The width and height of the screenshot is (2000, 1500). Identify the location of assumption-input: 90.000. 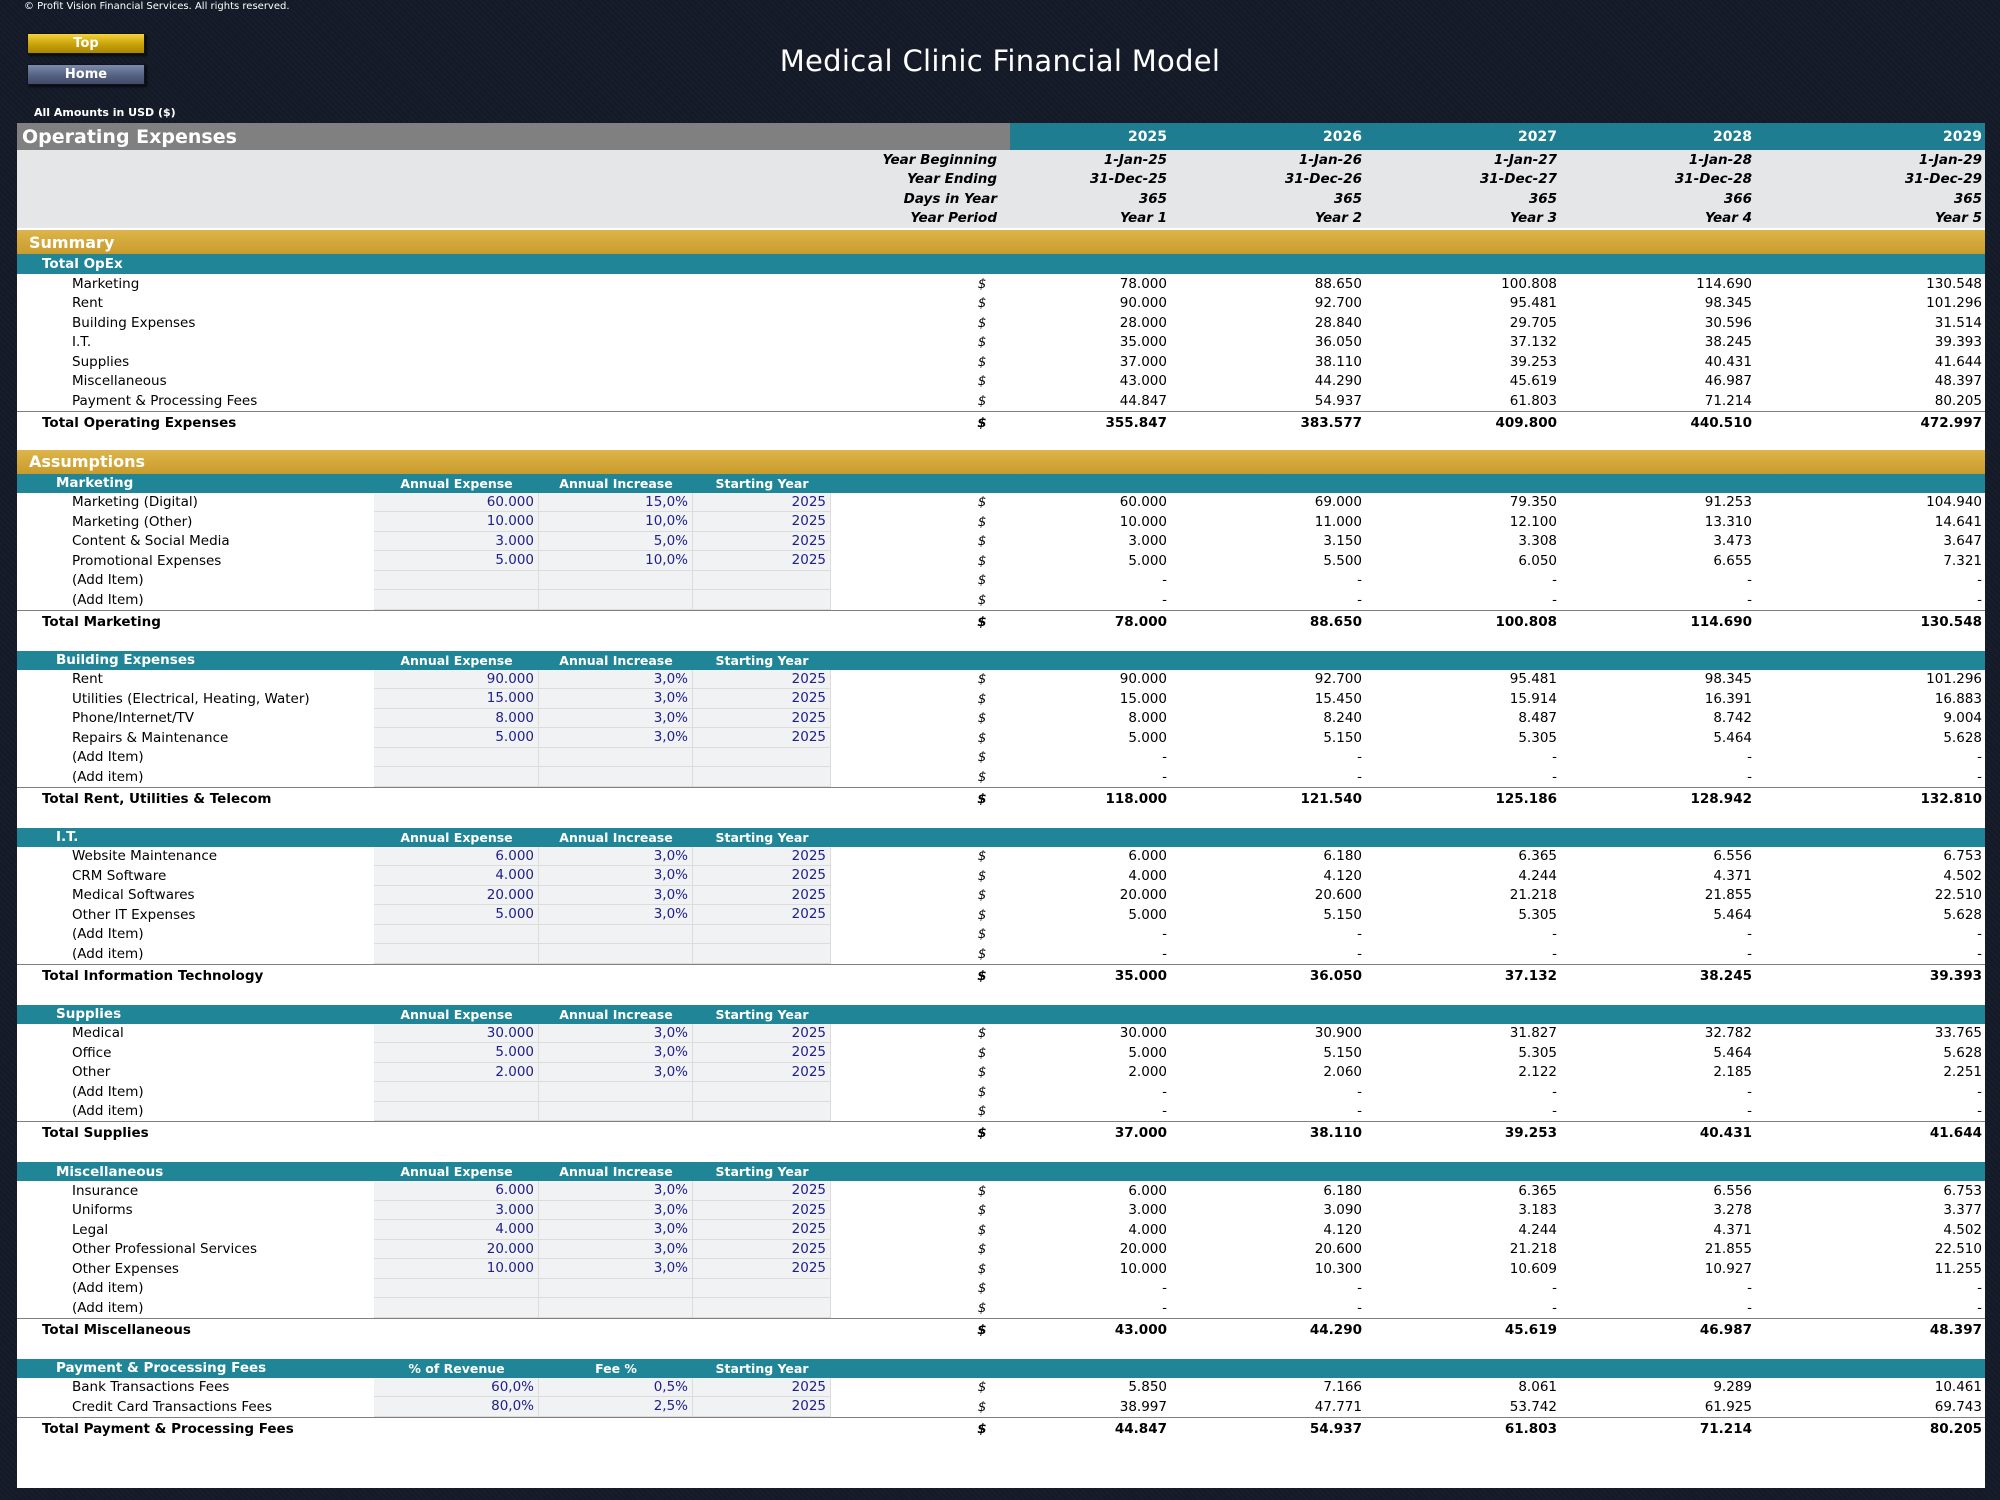
(456, 679).